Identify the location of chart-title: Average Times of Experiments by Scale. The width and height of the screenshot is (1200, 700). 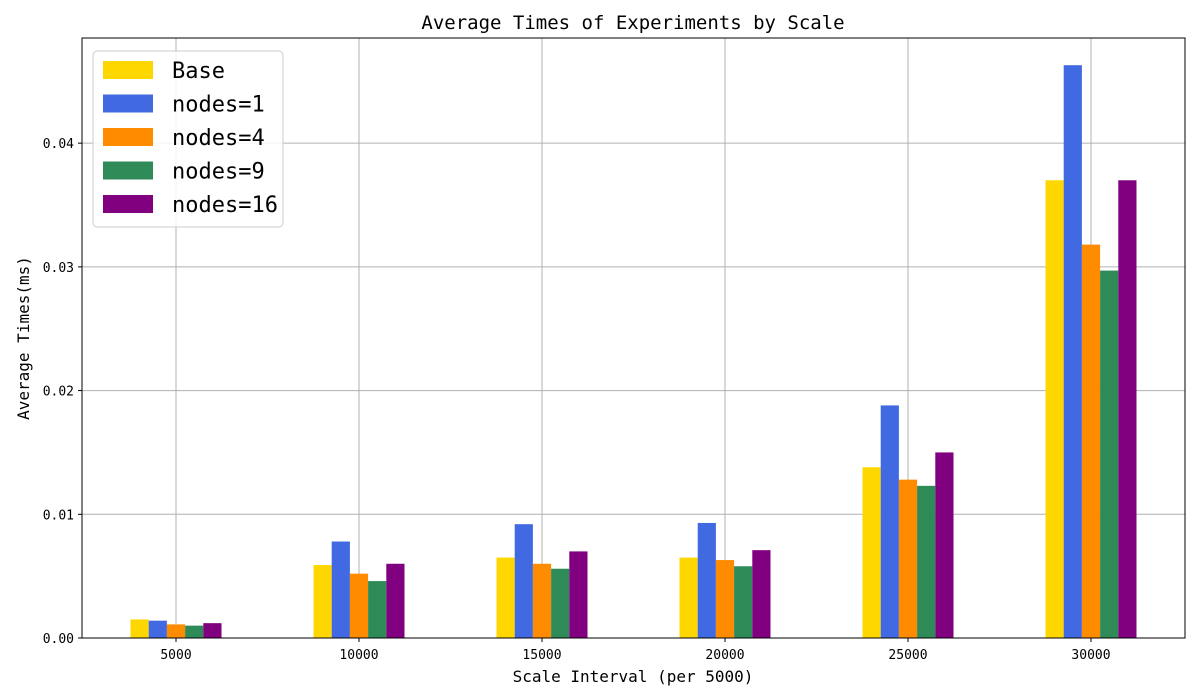
(632, 23).